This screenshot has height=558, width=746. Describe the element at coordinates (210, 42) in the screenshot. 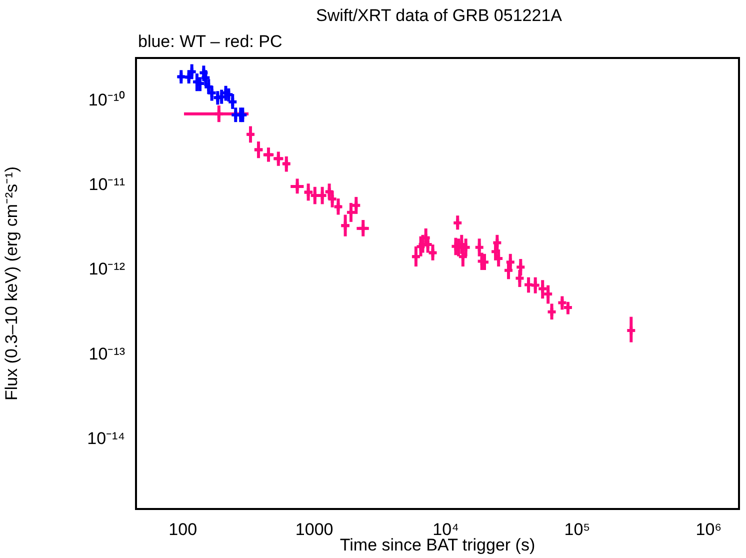

I see `chart-subtitle: blue: WT – red: PC` at that location.